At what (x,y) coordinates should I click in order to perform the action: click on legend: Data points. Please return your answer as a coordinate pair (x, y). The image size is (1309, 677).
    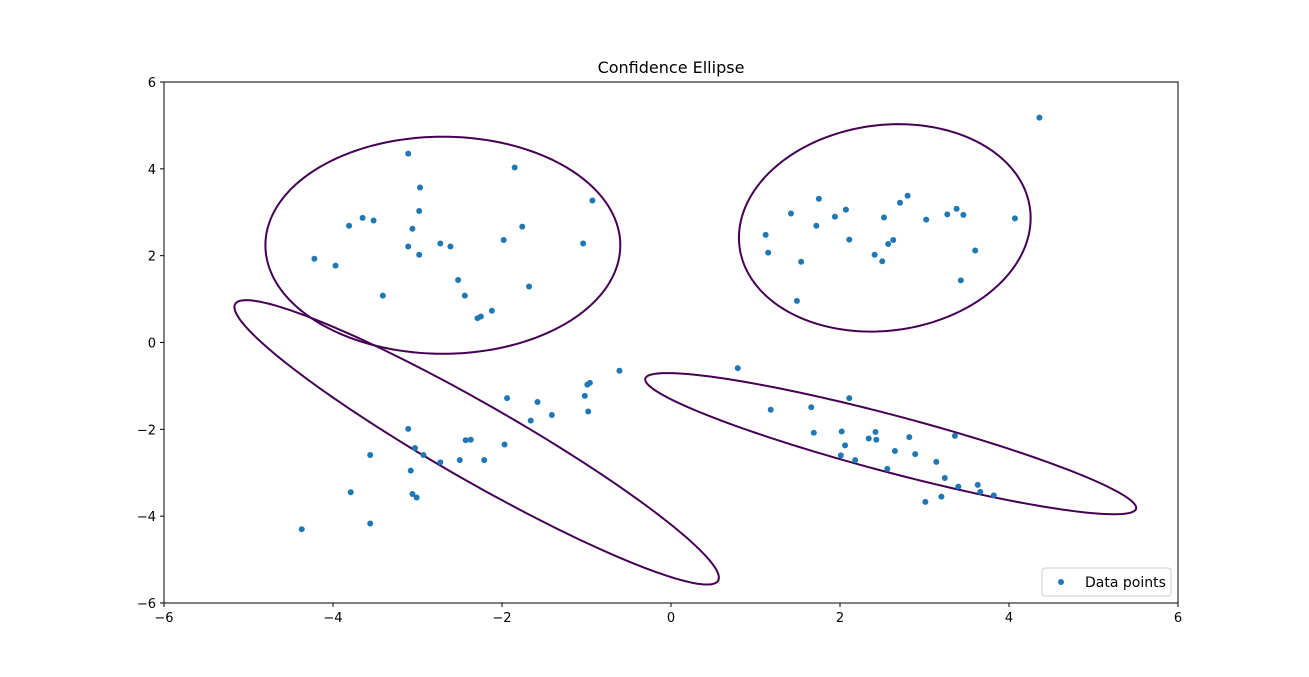
    Looking at the image, I should click on (1106, 582).